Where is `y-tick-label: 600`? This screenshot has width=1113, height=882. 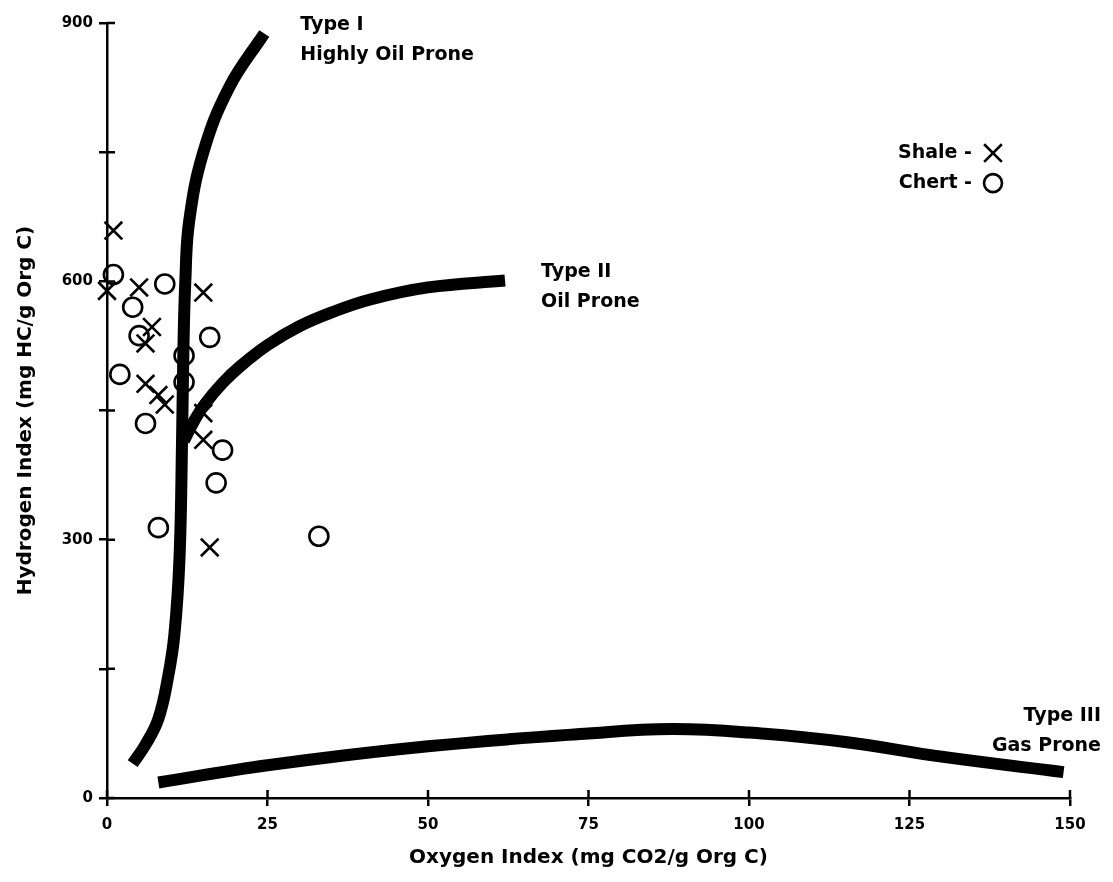 y-tick-label: 600 is located at coordinates (77, 280).